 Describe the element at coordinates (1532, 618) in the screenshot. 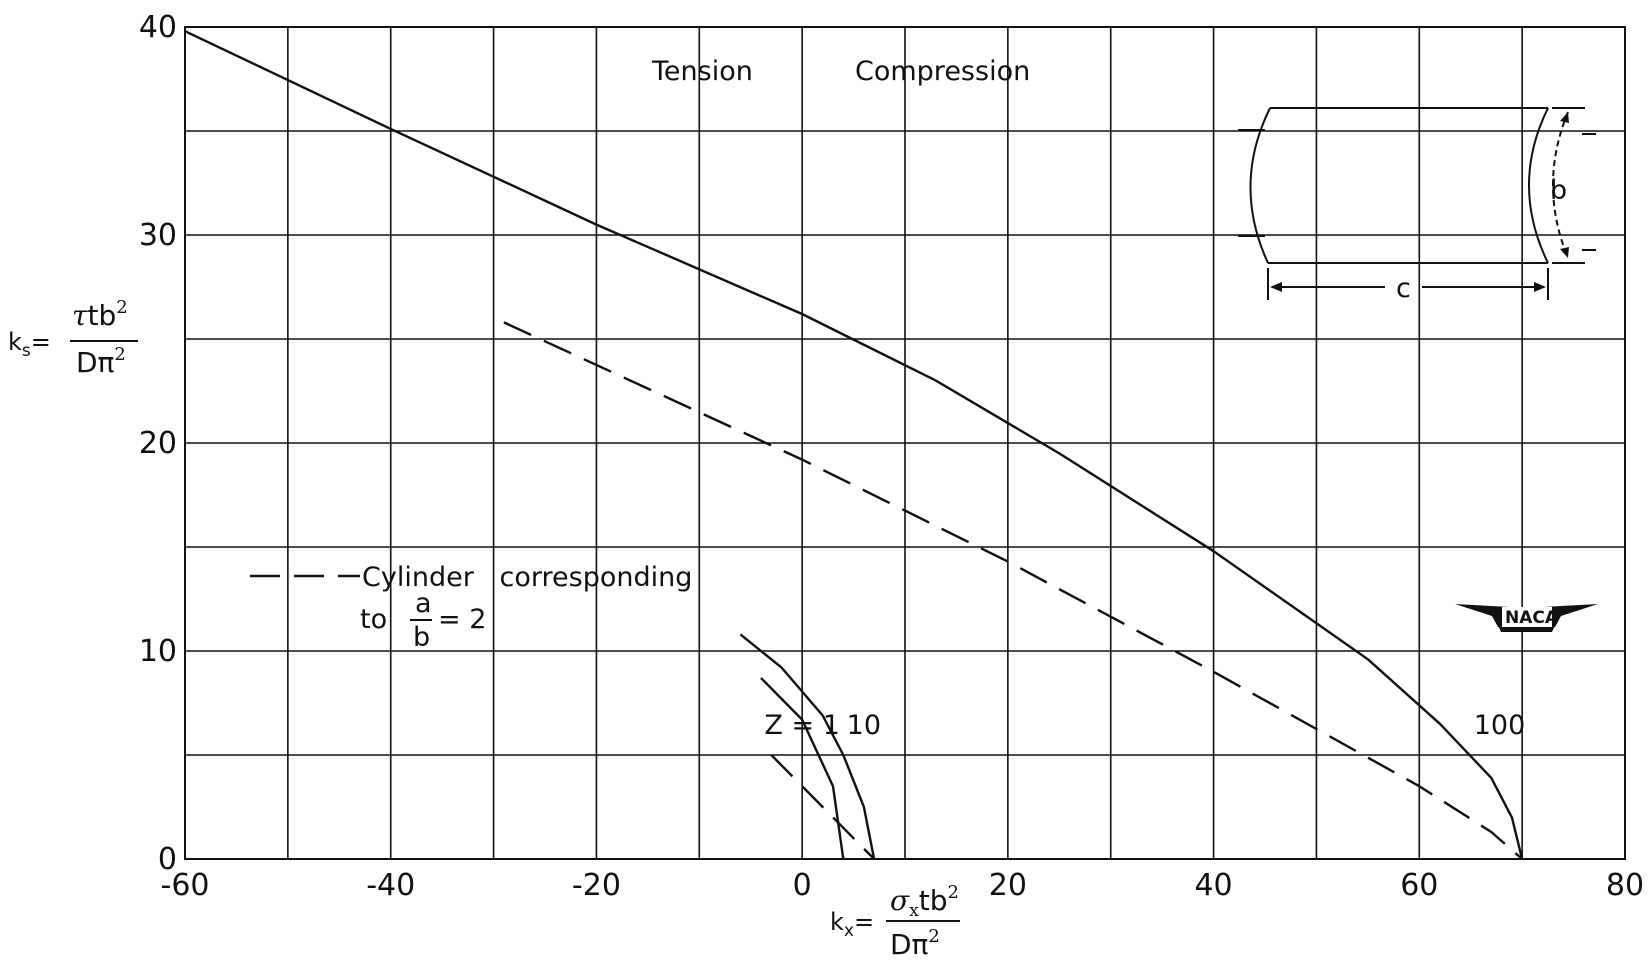

I see `naca-logo-text: NACA` at that location.